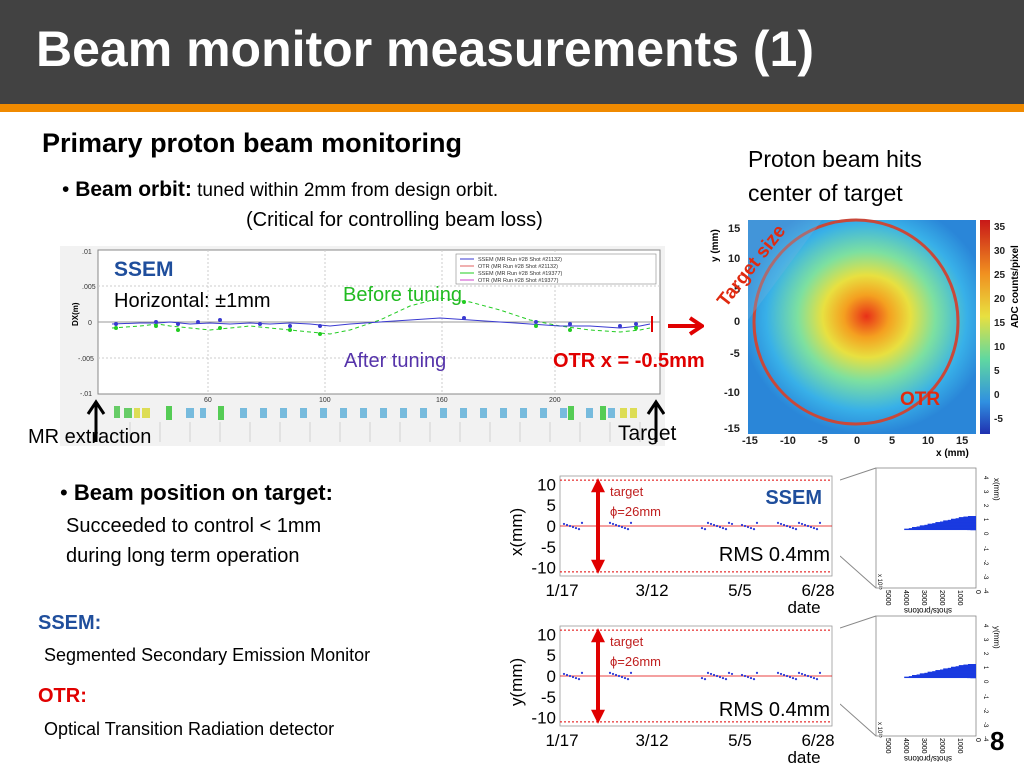  Describe the element at coordinates (985, 591) in the screenshot. I see `hist-tick: -4` at that location.